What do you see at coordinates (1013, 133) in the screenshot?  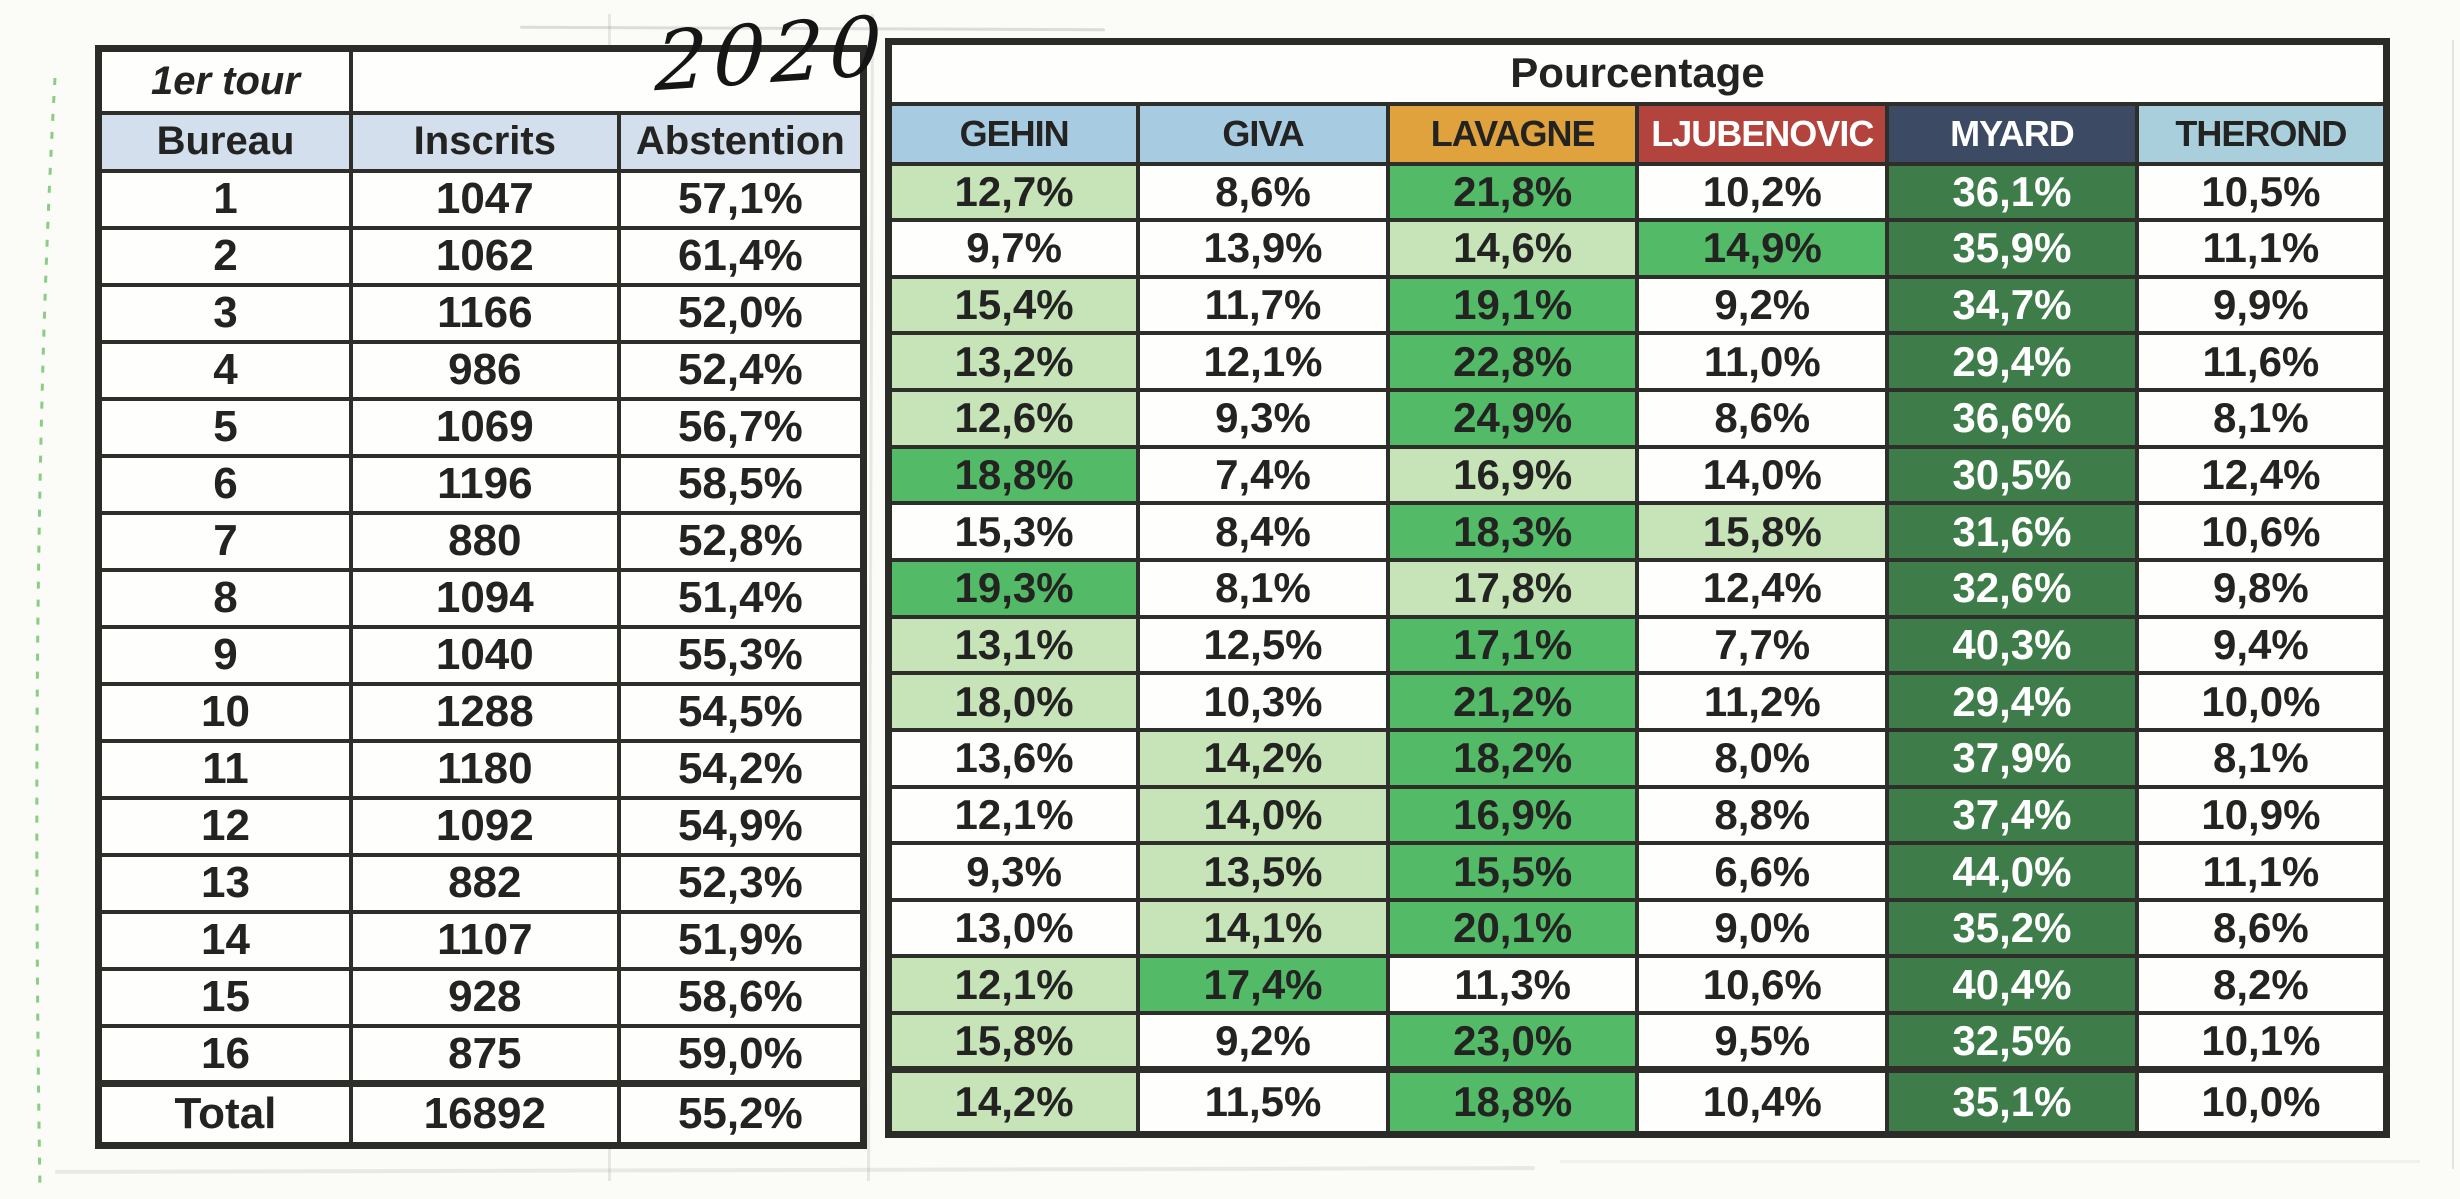 I see `candidate-header-gehin: GEHIN` at bounding box center [1013, 133].